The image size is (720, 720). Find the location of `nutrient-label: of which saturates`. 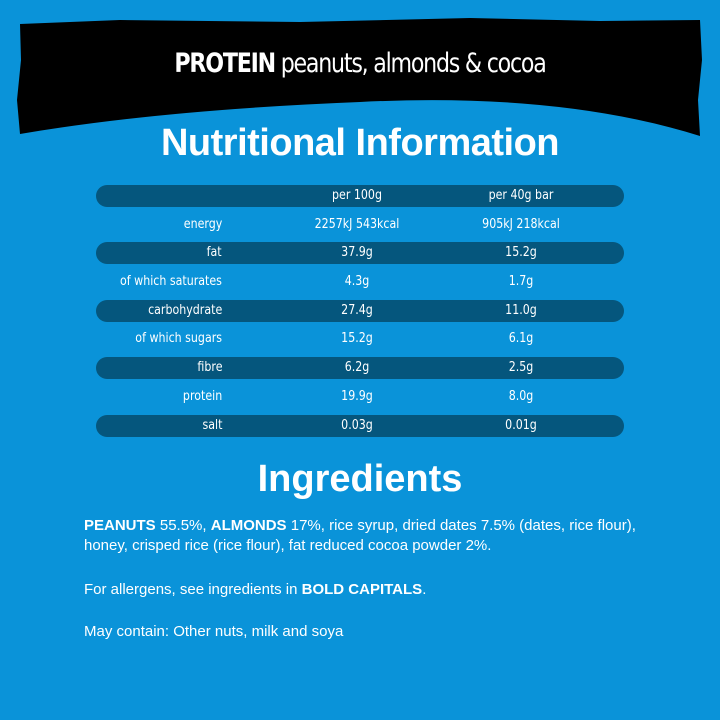

nutrient-label: of which saturates is located at coordinates (171, 282).